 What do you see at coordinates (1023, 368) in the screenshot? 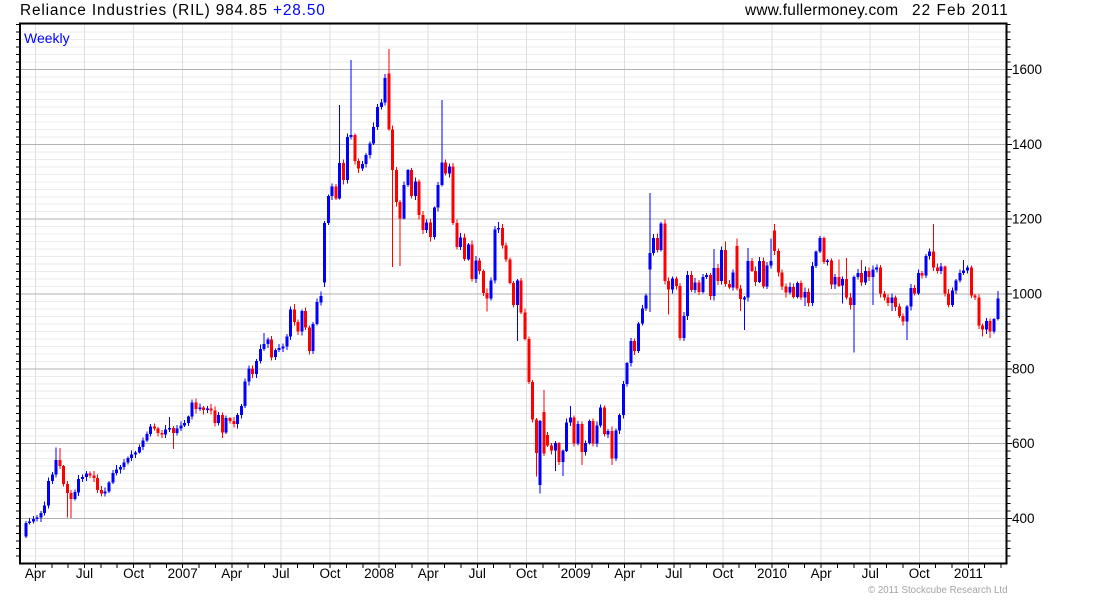
I see `svg-text: 800` at bounding box center [1023, 368].